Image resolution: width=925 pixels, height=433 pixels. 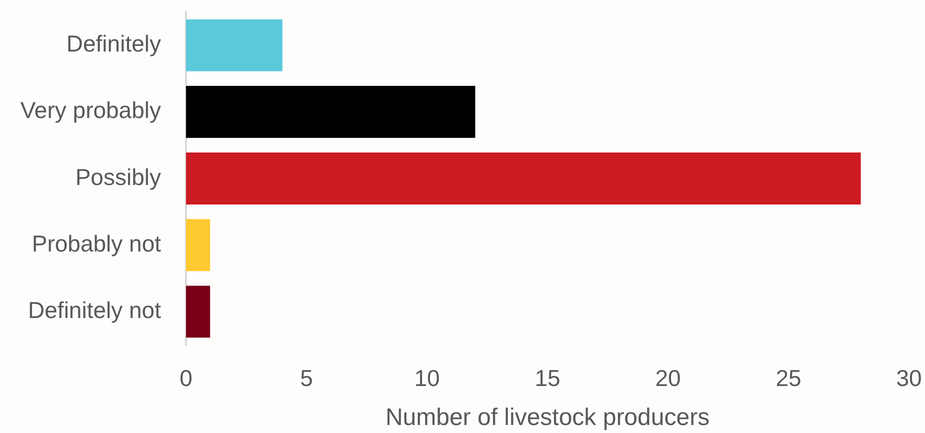 What do you see at coordinates (547, 418) in the screenshot?
I see `x-axis-title: Number of livestock producers` at bounding box center [547, 418].